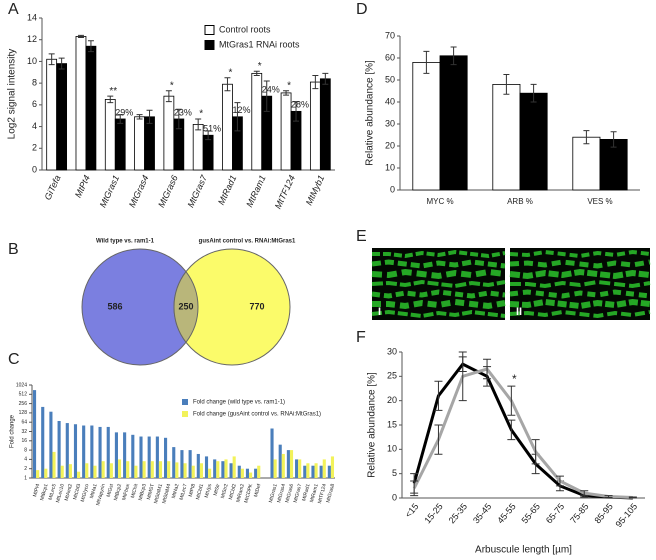  Describe the element at coordinates (273, 493) in the screenshot. I see `x-tick-label: MtGras1` at that location.